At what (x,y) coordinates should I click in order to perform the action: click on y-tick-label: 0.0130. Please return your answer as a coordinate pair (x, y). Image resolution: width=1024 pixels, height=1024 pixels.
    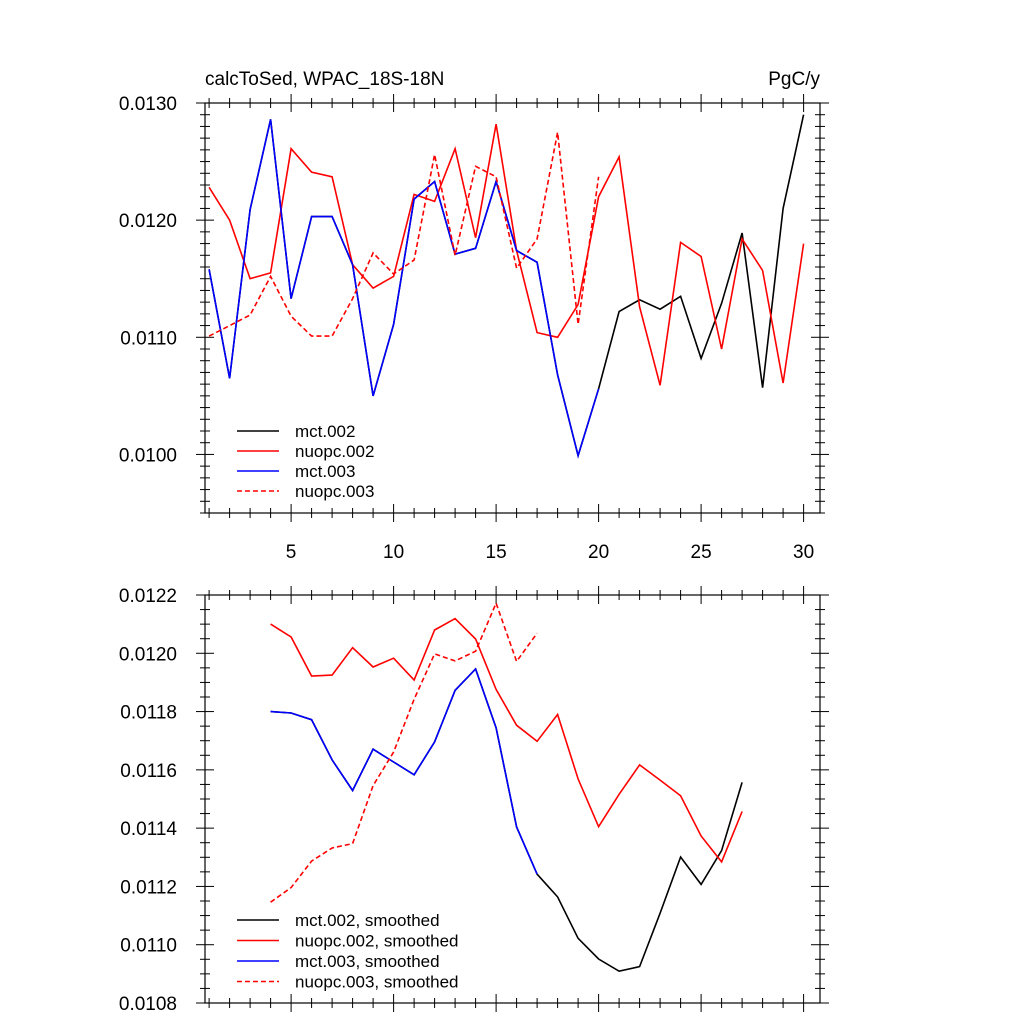
    Looking at the image, I should click on (148, 104).